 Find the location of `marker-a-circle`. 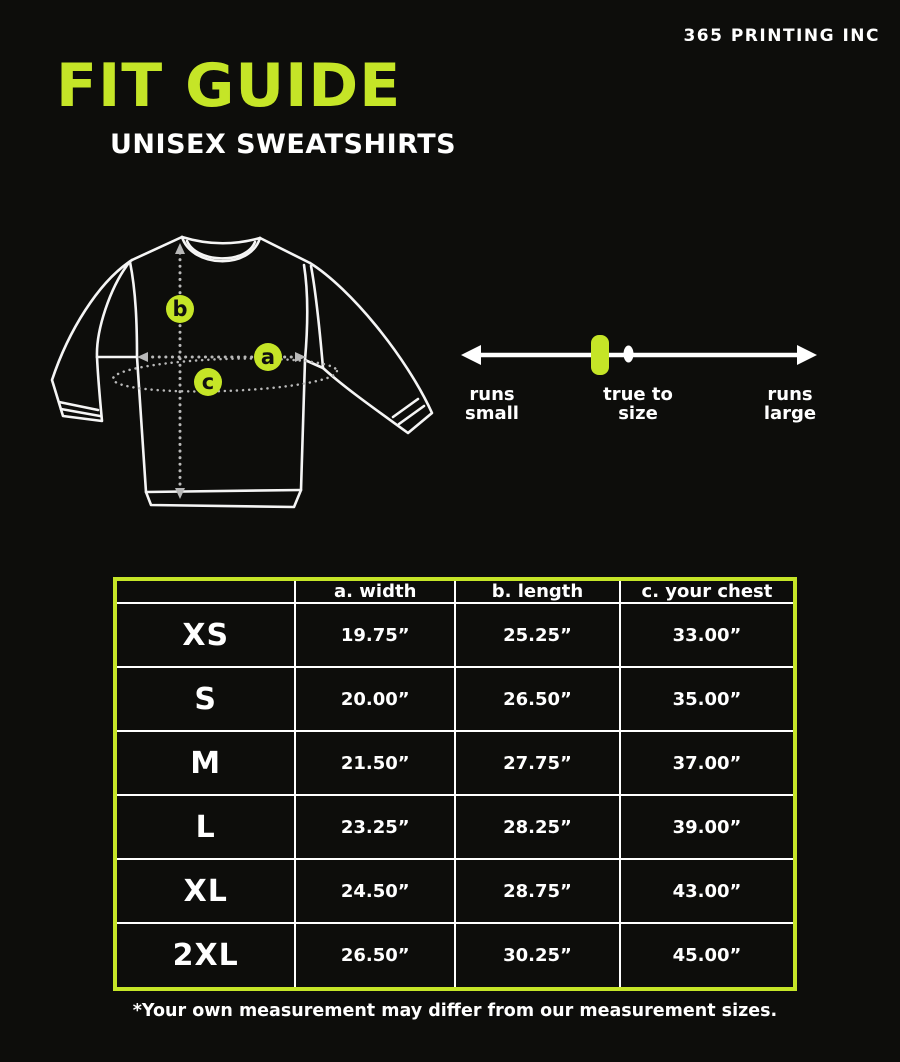

marker-a-circle is located at coordinates (268, 357).